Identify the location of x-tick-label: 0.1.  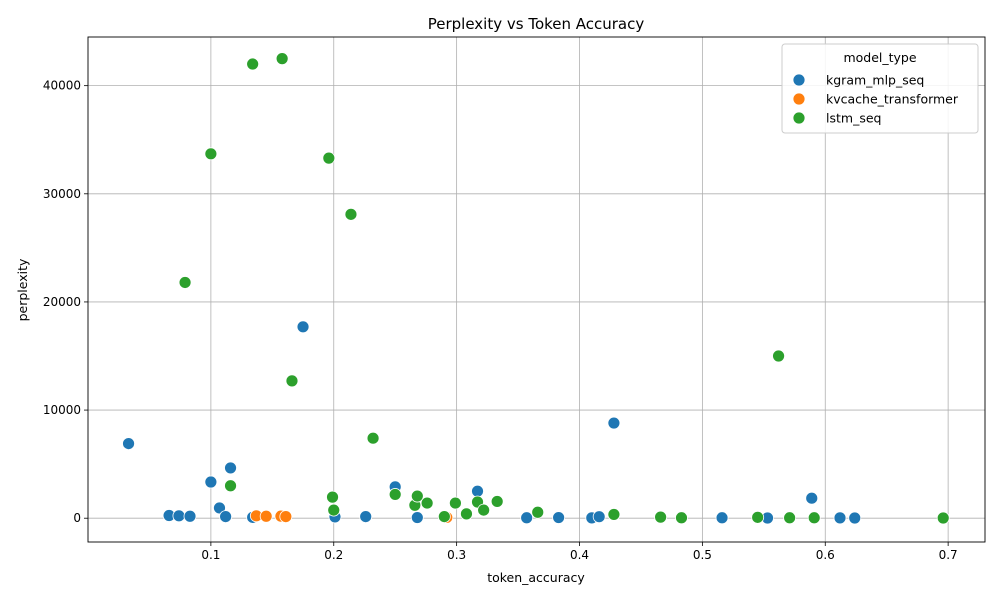
(210, 555).